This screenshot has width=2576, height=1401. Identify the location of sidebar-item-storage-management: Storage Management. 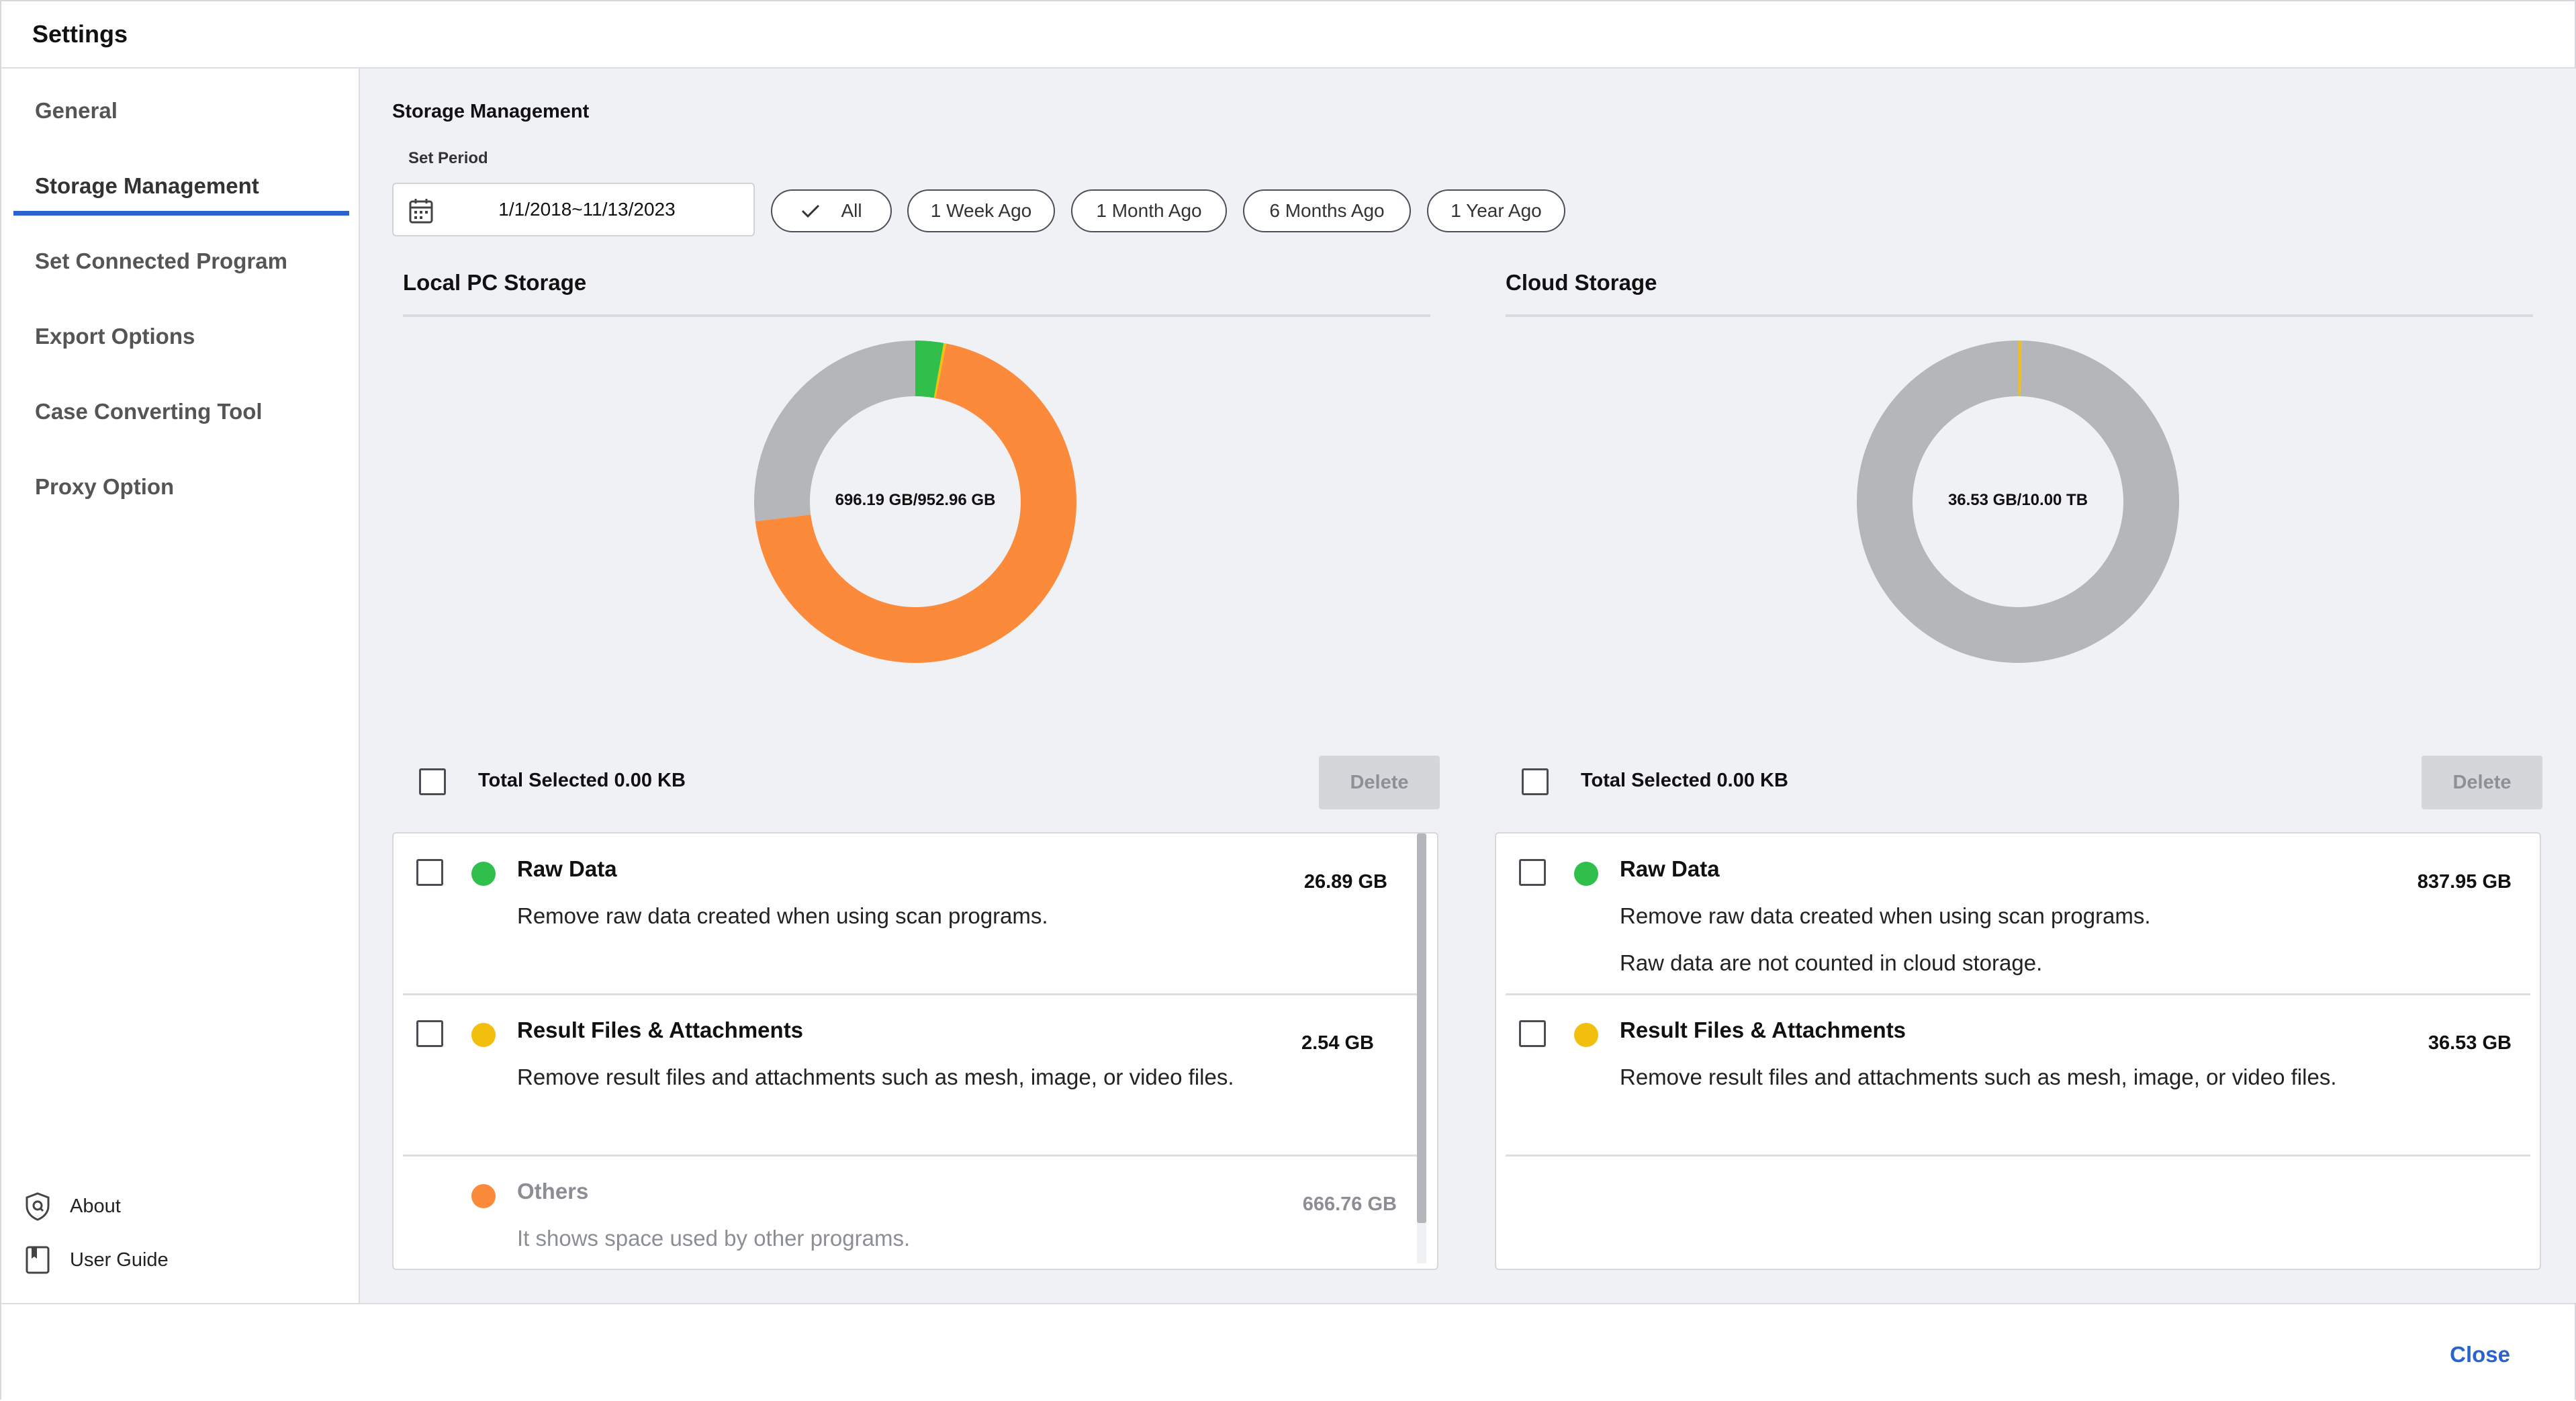
(147, 185).